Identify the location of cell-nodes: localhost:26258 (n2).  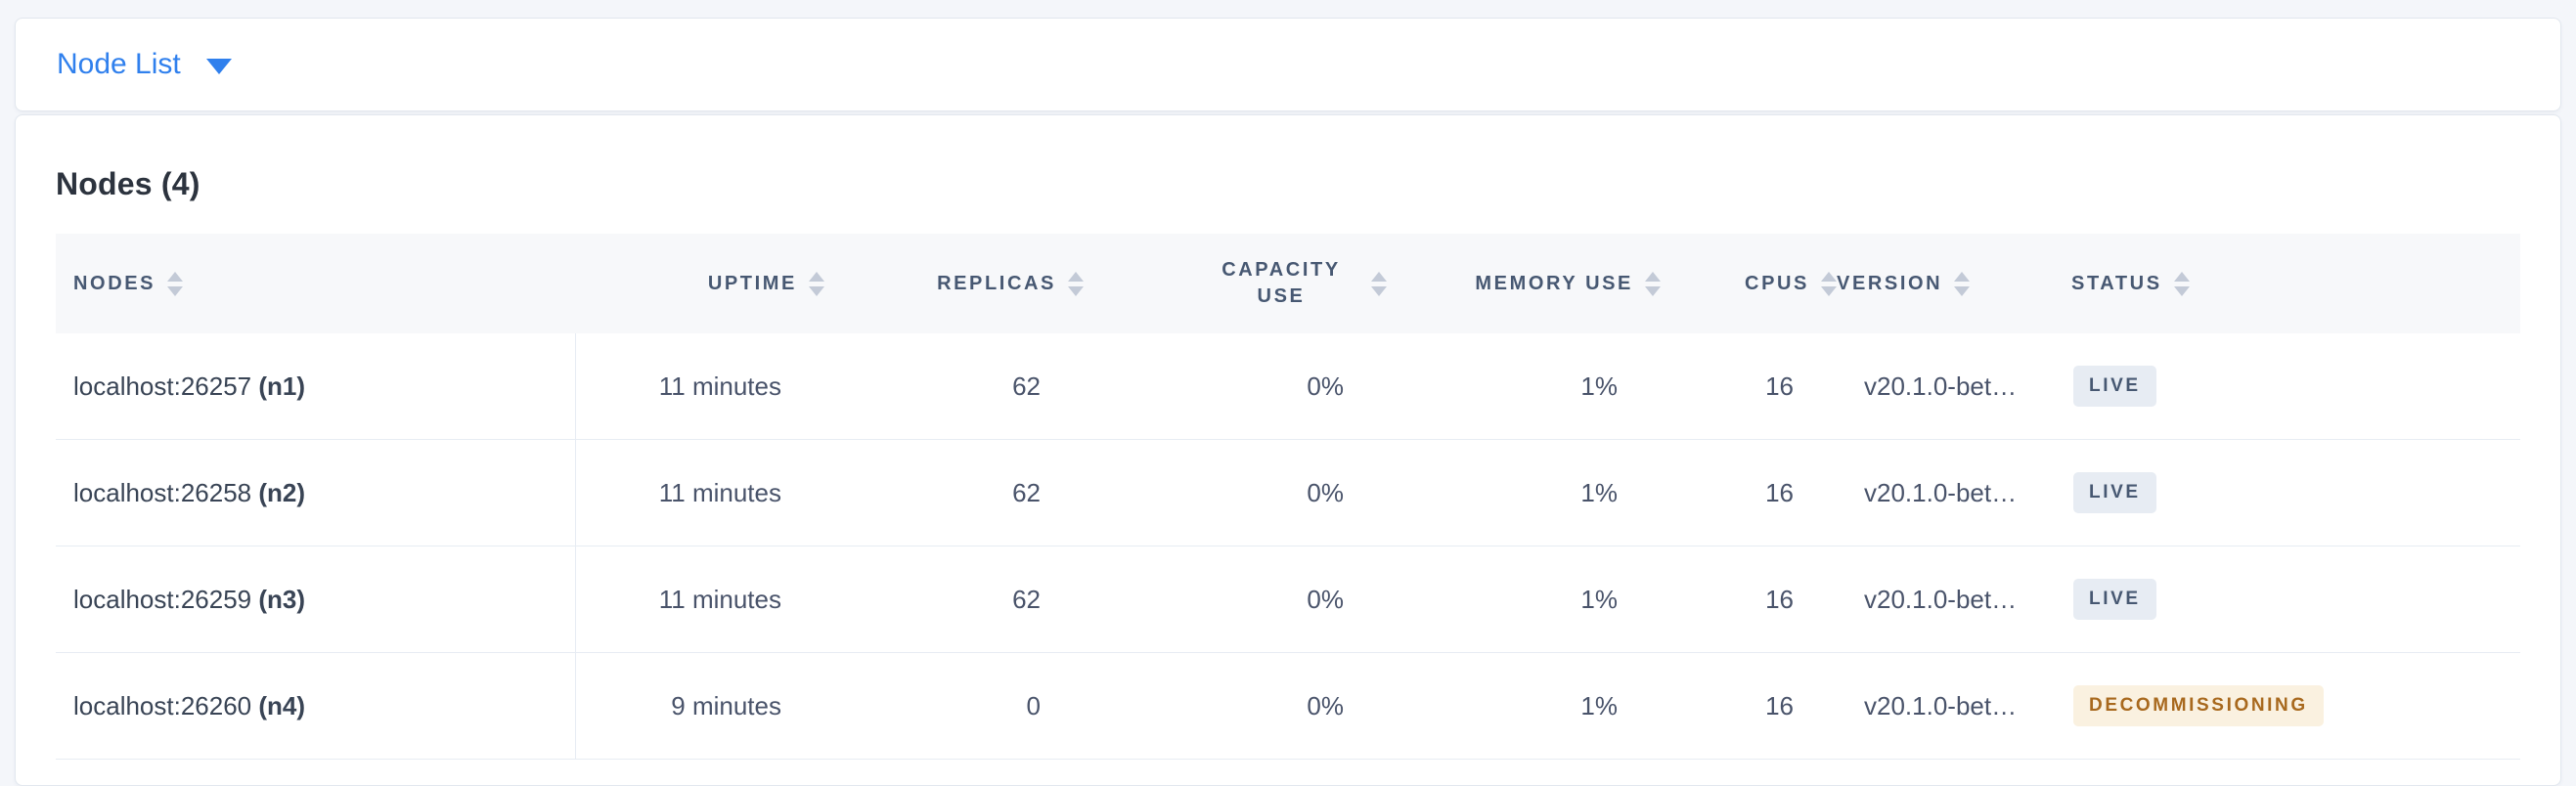
(316, 492).